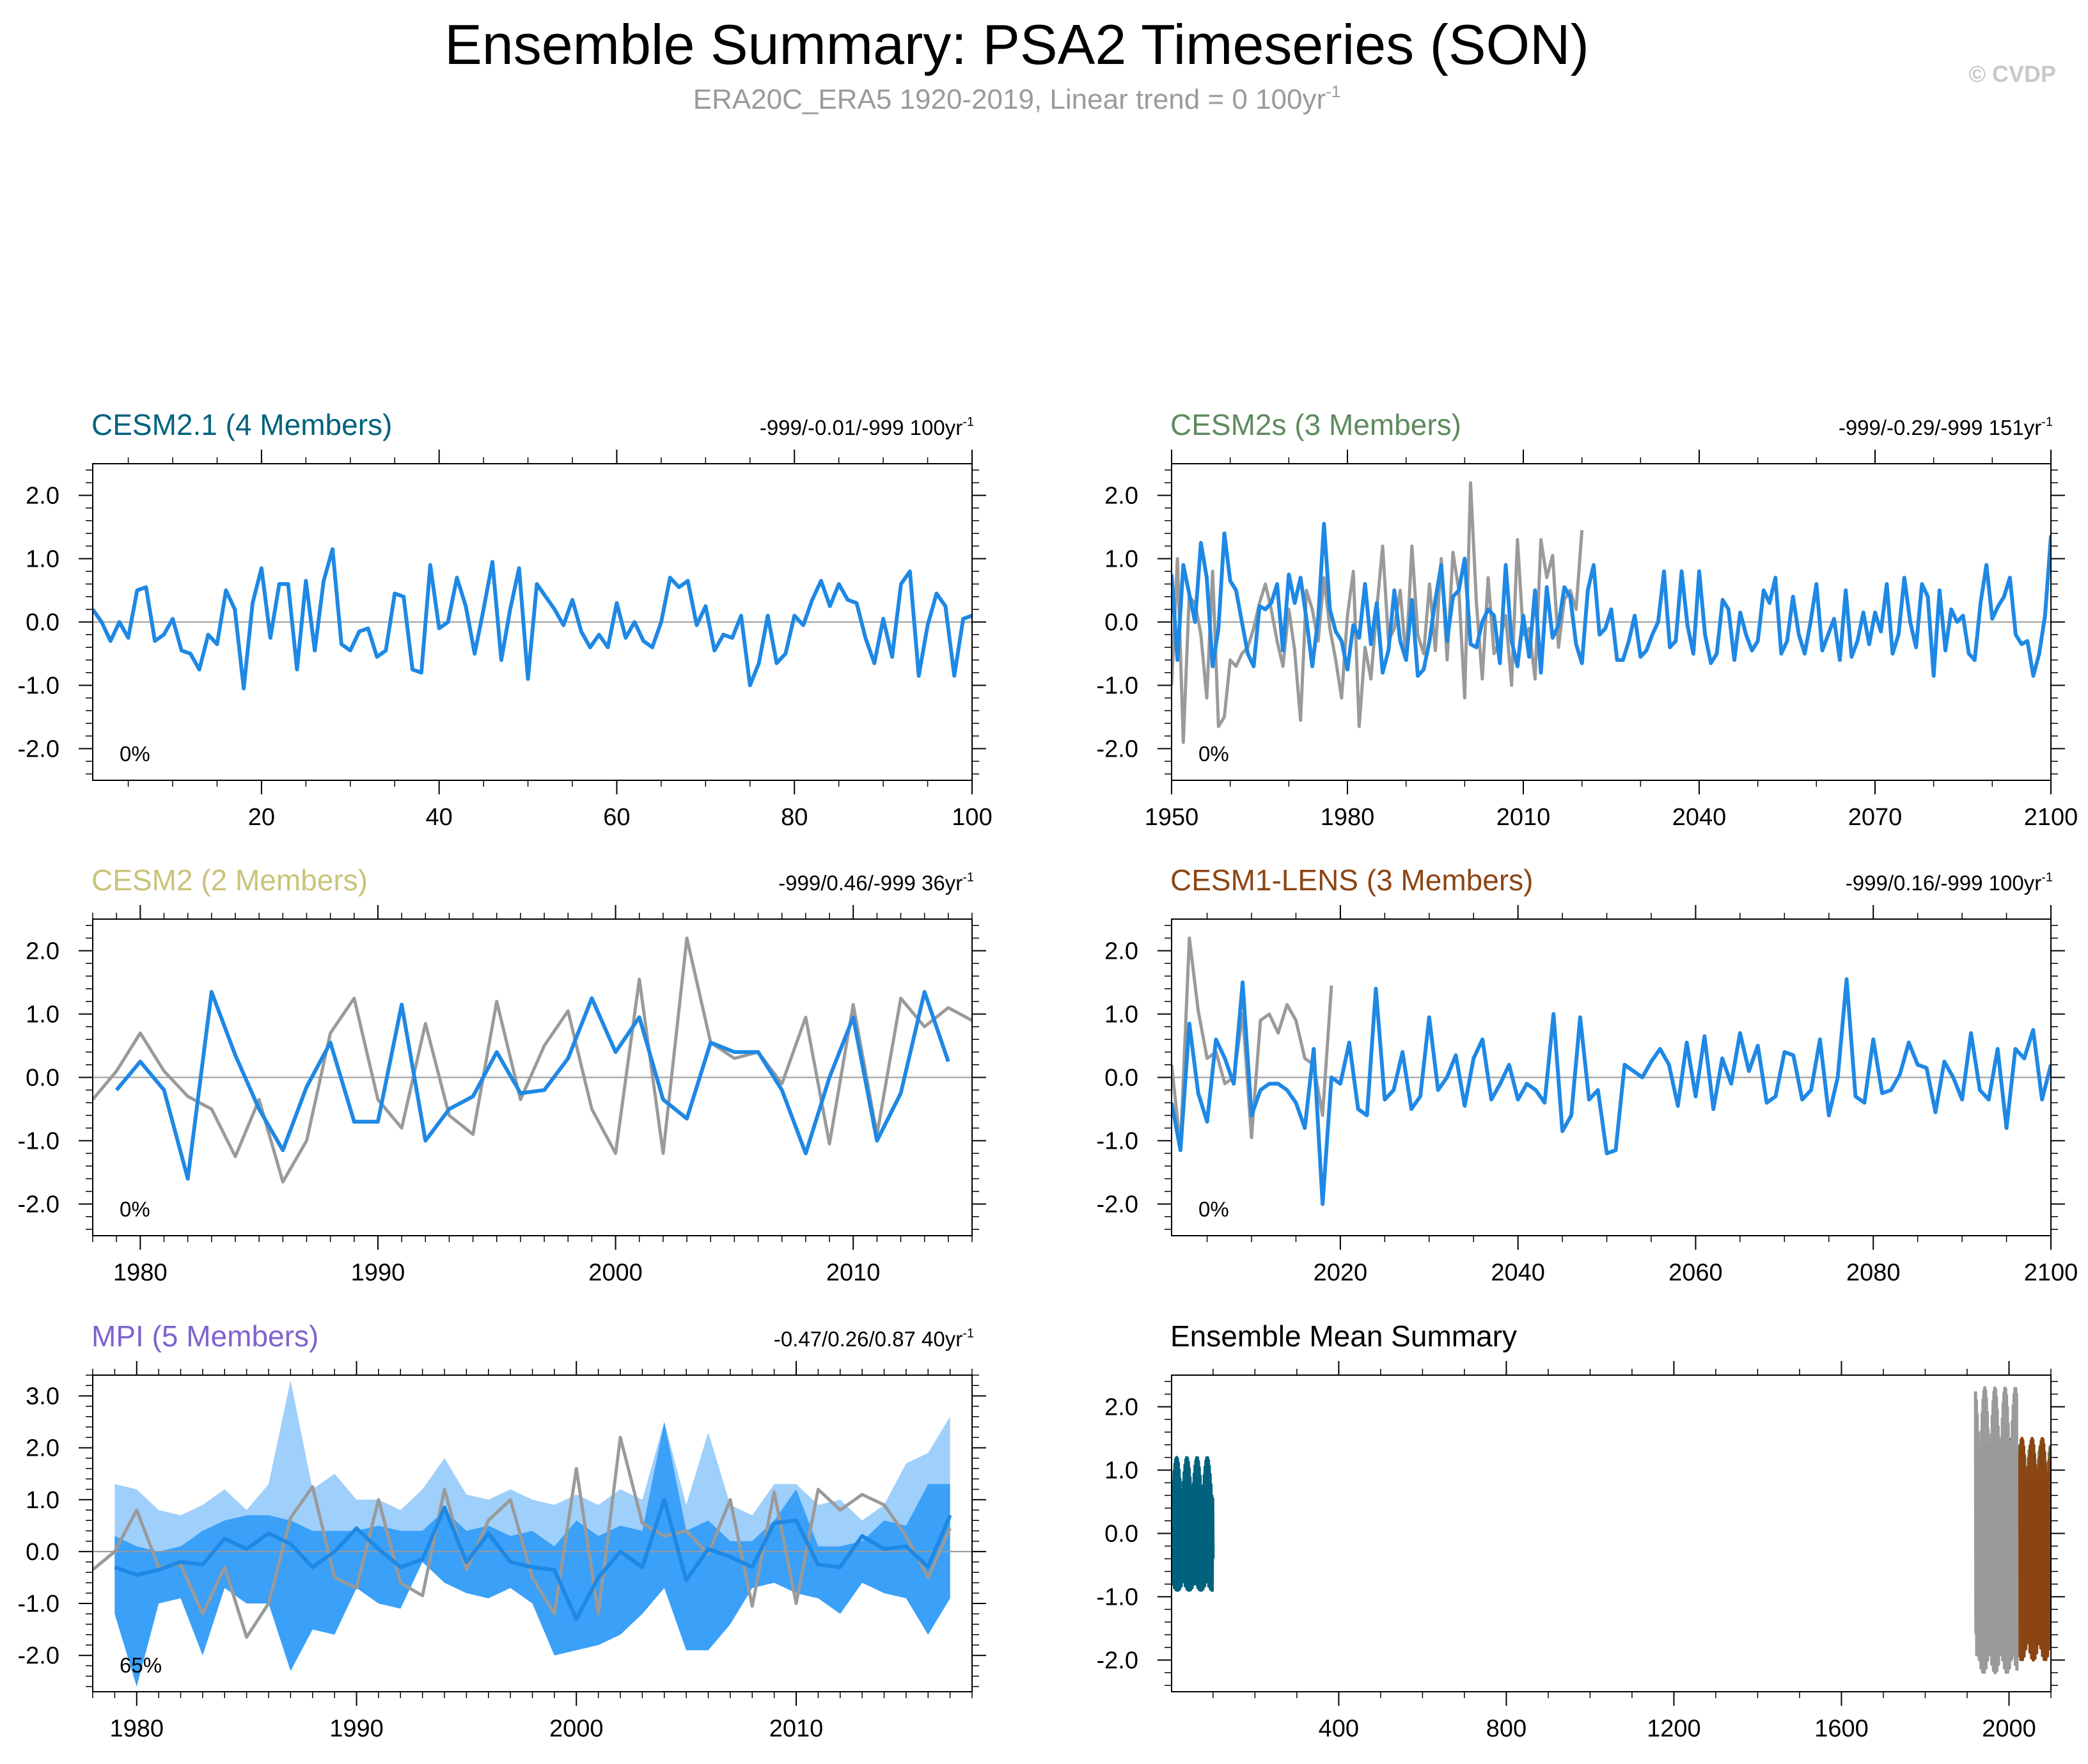  I want to click on x-tick-label: 800, so click(1506, 1729).